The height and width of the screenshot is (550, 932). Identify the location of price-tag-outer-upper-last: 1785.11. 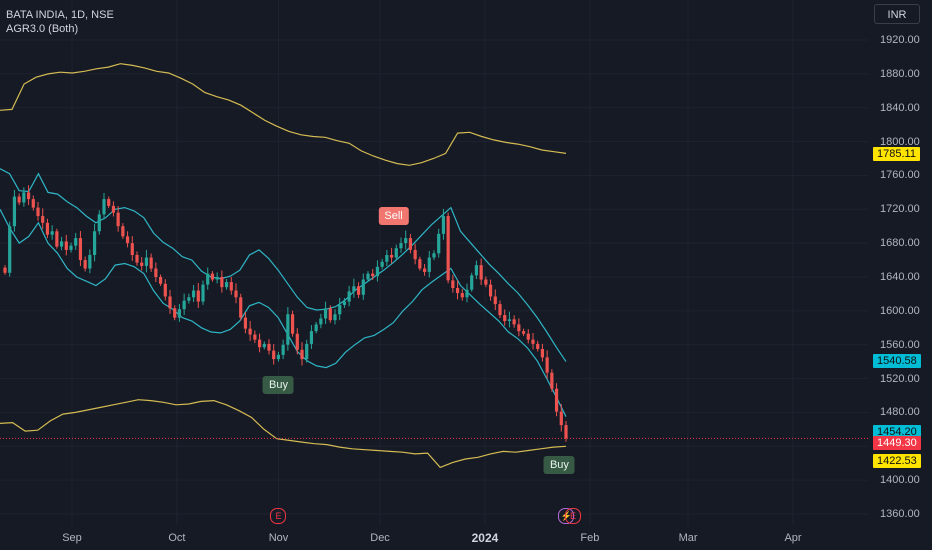
(896, 154).